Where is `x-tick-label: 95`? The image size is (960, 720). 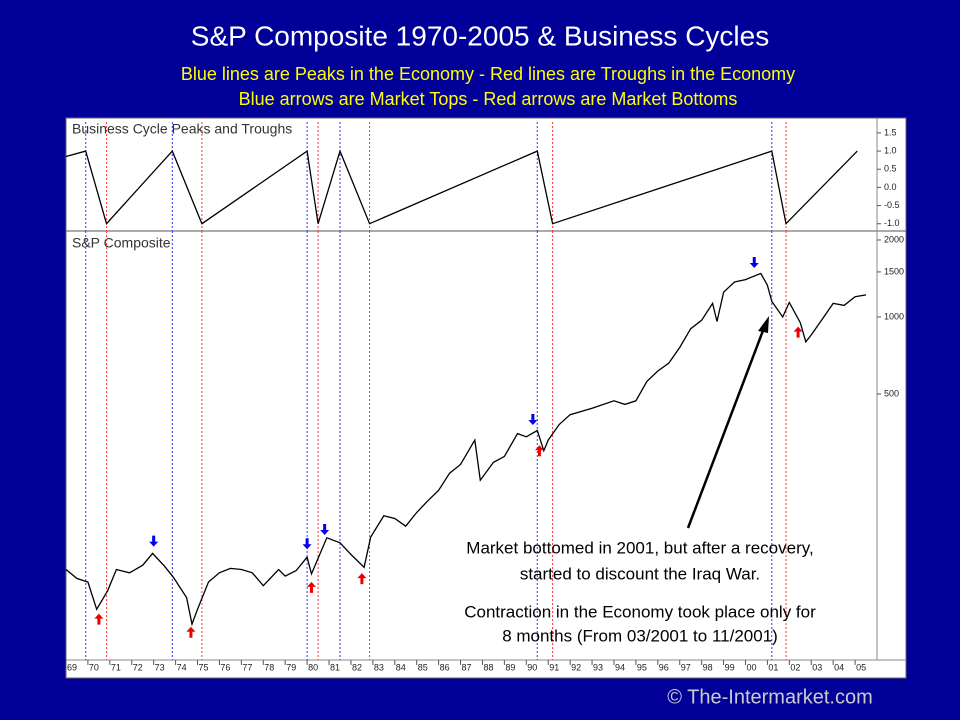 x-tick-label: 95 is located at coordinates (642, 667).